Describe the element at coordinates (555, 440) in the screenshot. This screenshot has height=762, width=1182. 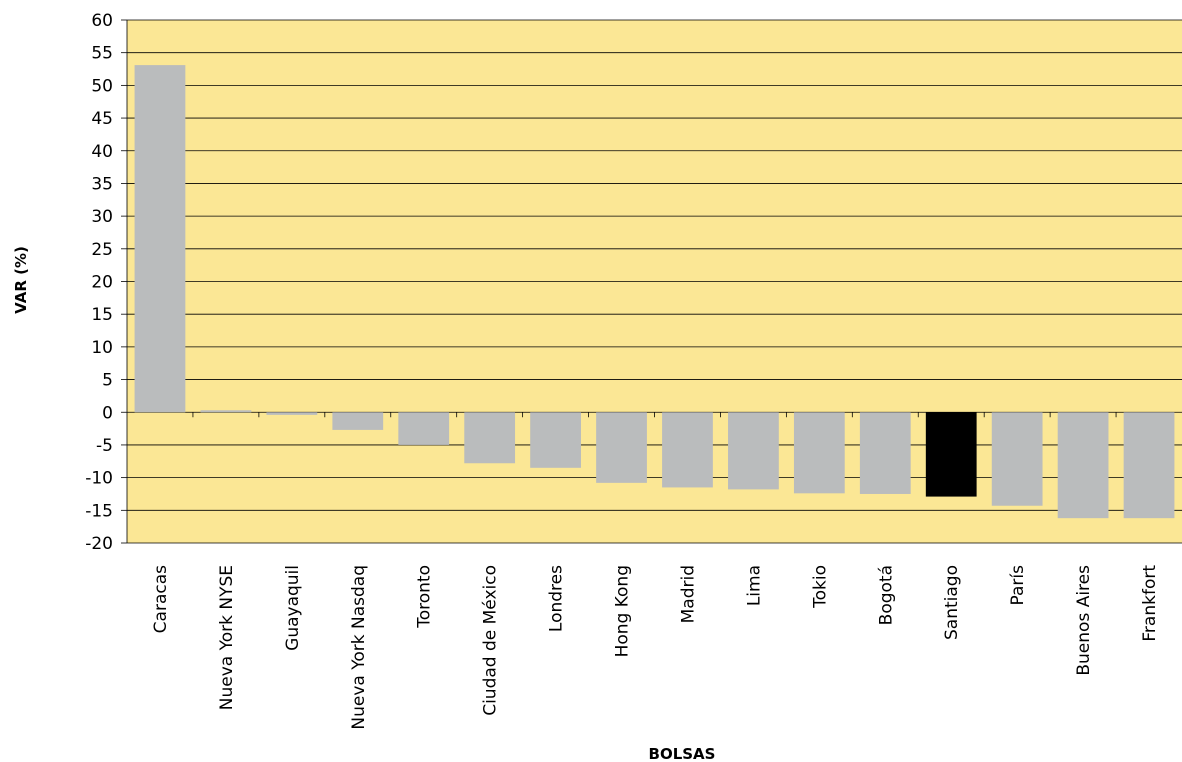
I see `bar-londres` at that location.